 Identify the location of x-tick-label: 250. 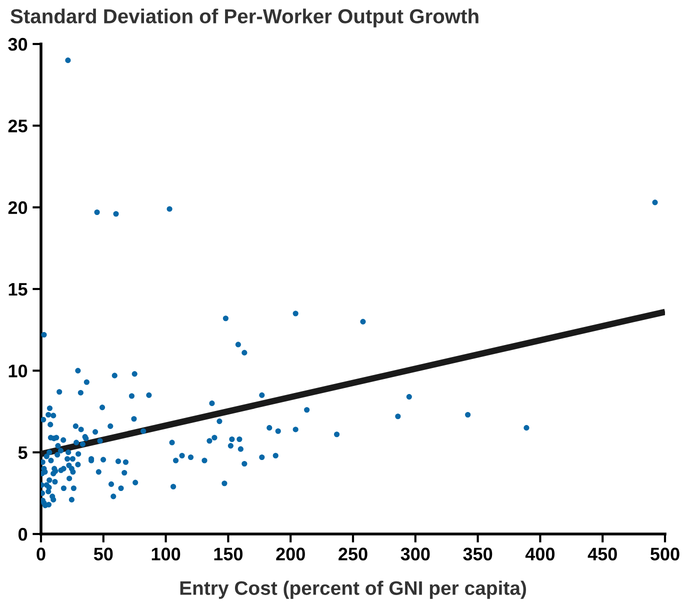
(353, 554).